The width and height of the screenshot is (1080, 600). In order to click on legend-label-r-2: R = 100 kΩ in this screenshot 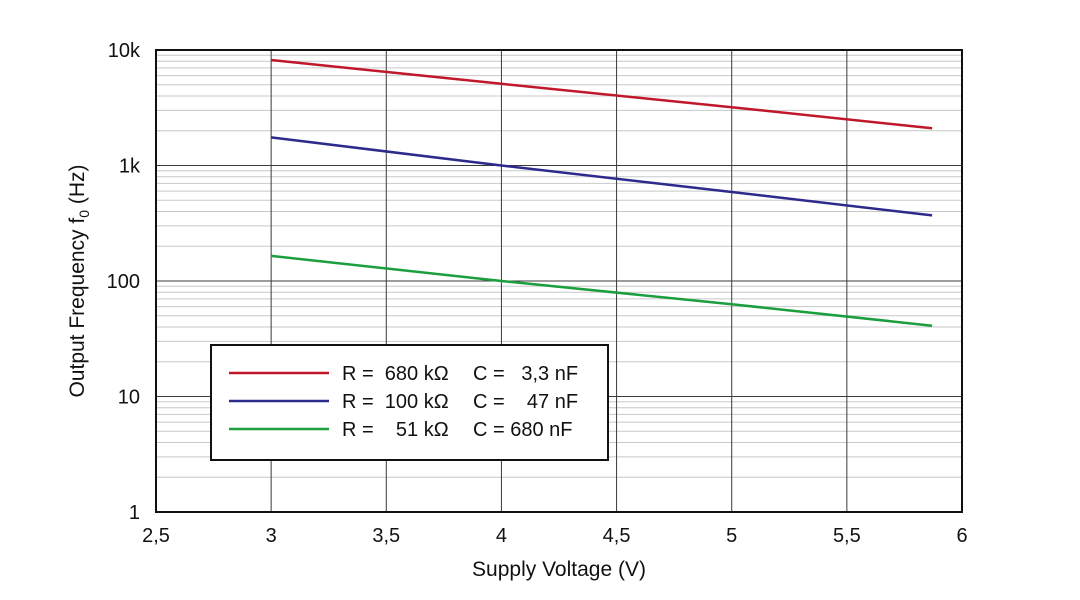, I will do `click(395, 402)`.